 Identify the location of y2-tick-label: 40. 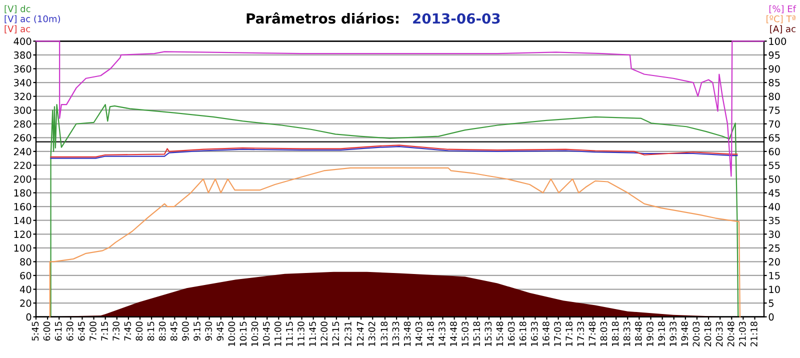
(774, 206).